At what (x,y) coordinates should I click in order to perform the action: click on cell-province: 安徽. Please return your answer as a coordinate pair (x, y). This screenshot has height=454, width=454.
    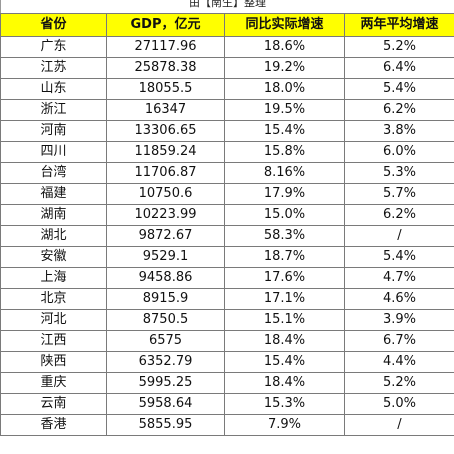
    Looking at the image, I should click on (53, 257).